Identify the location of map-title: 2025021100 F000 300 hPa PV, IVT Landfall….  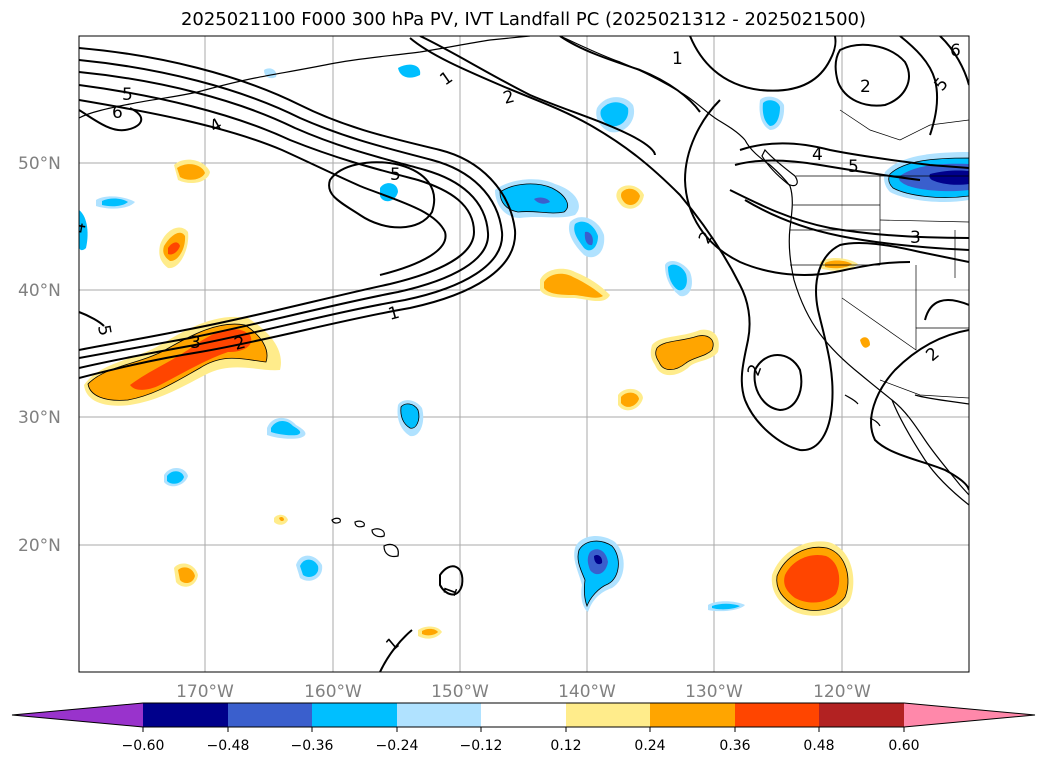
(523, 19).